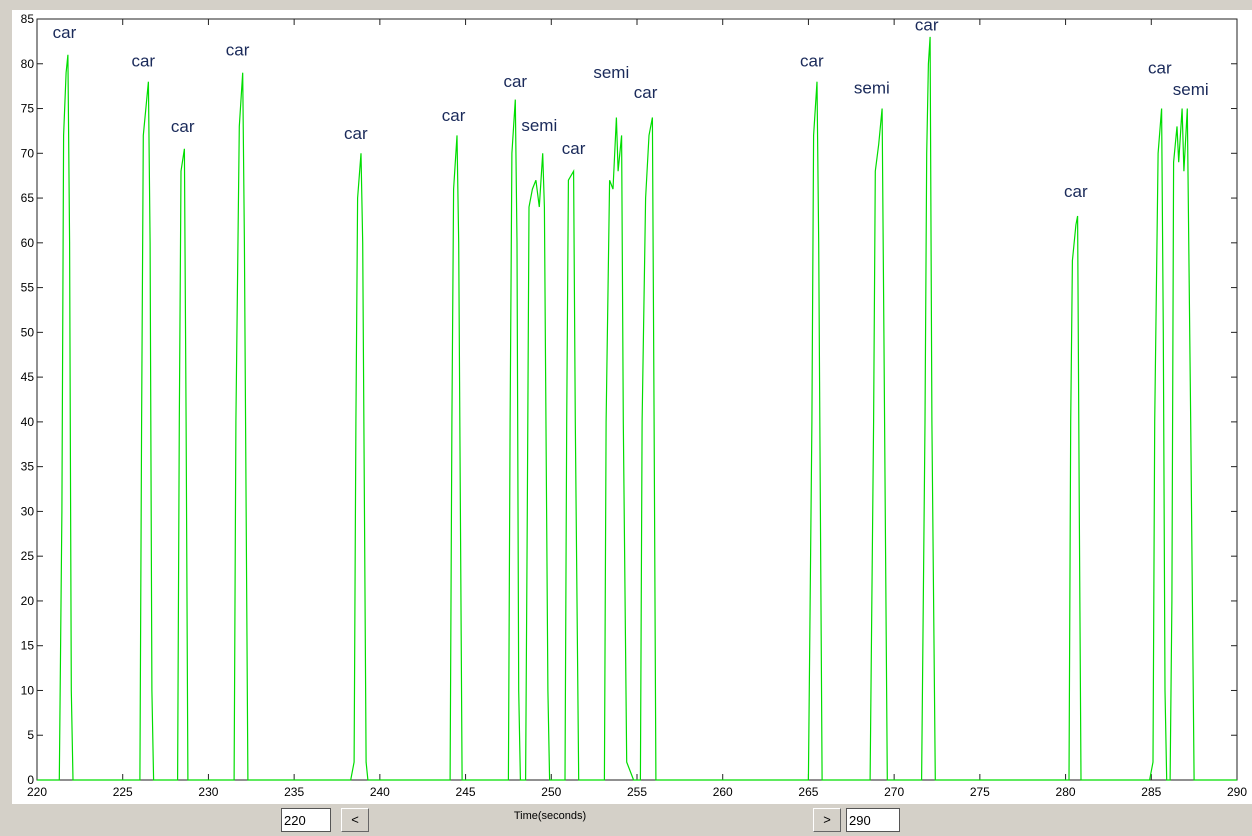 Image resolution: width=1252 pixels, height=836 pixels. I want to click on x-tick-label: 245, so click(466, 792).